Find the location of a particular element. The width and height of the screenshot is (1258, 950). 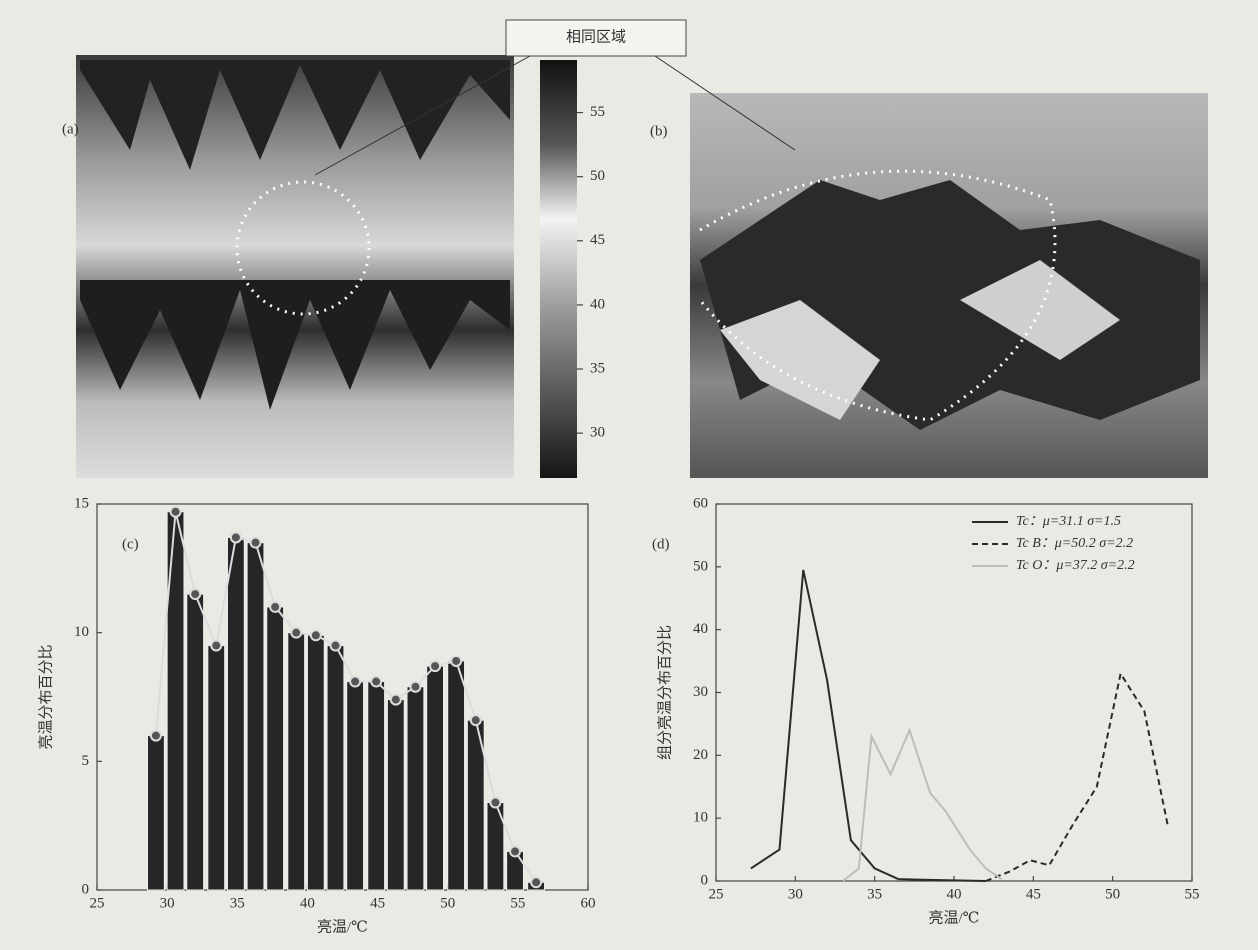

y-tick-label: 50 is located at coordinates (700, 566).